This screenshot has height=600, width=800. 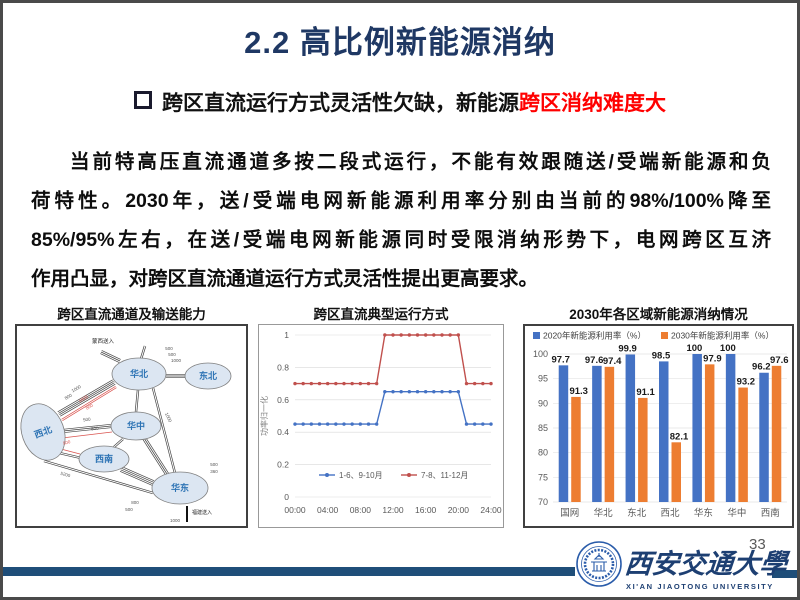 I want to click on capacity-label: 5200, so click(x=65, y=475).